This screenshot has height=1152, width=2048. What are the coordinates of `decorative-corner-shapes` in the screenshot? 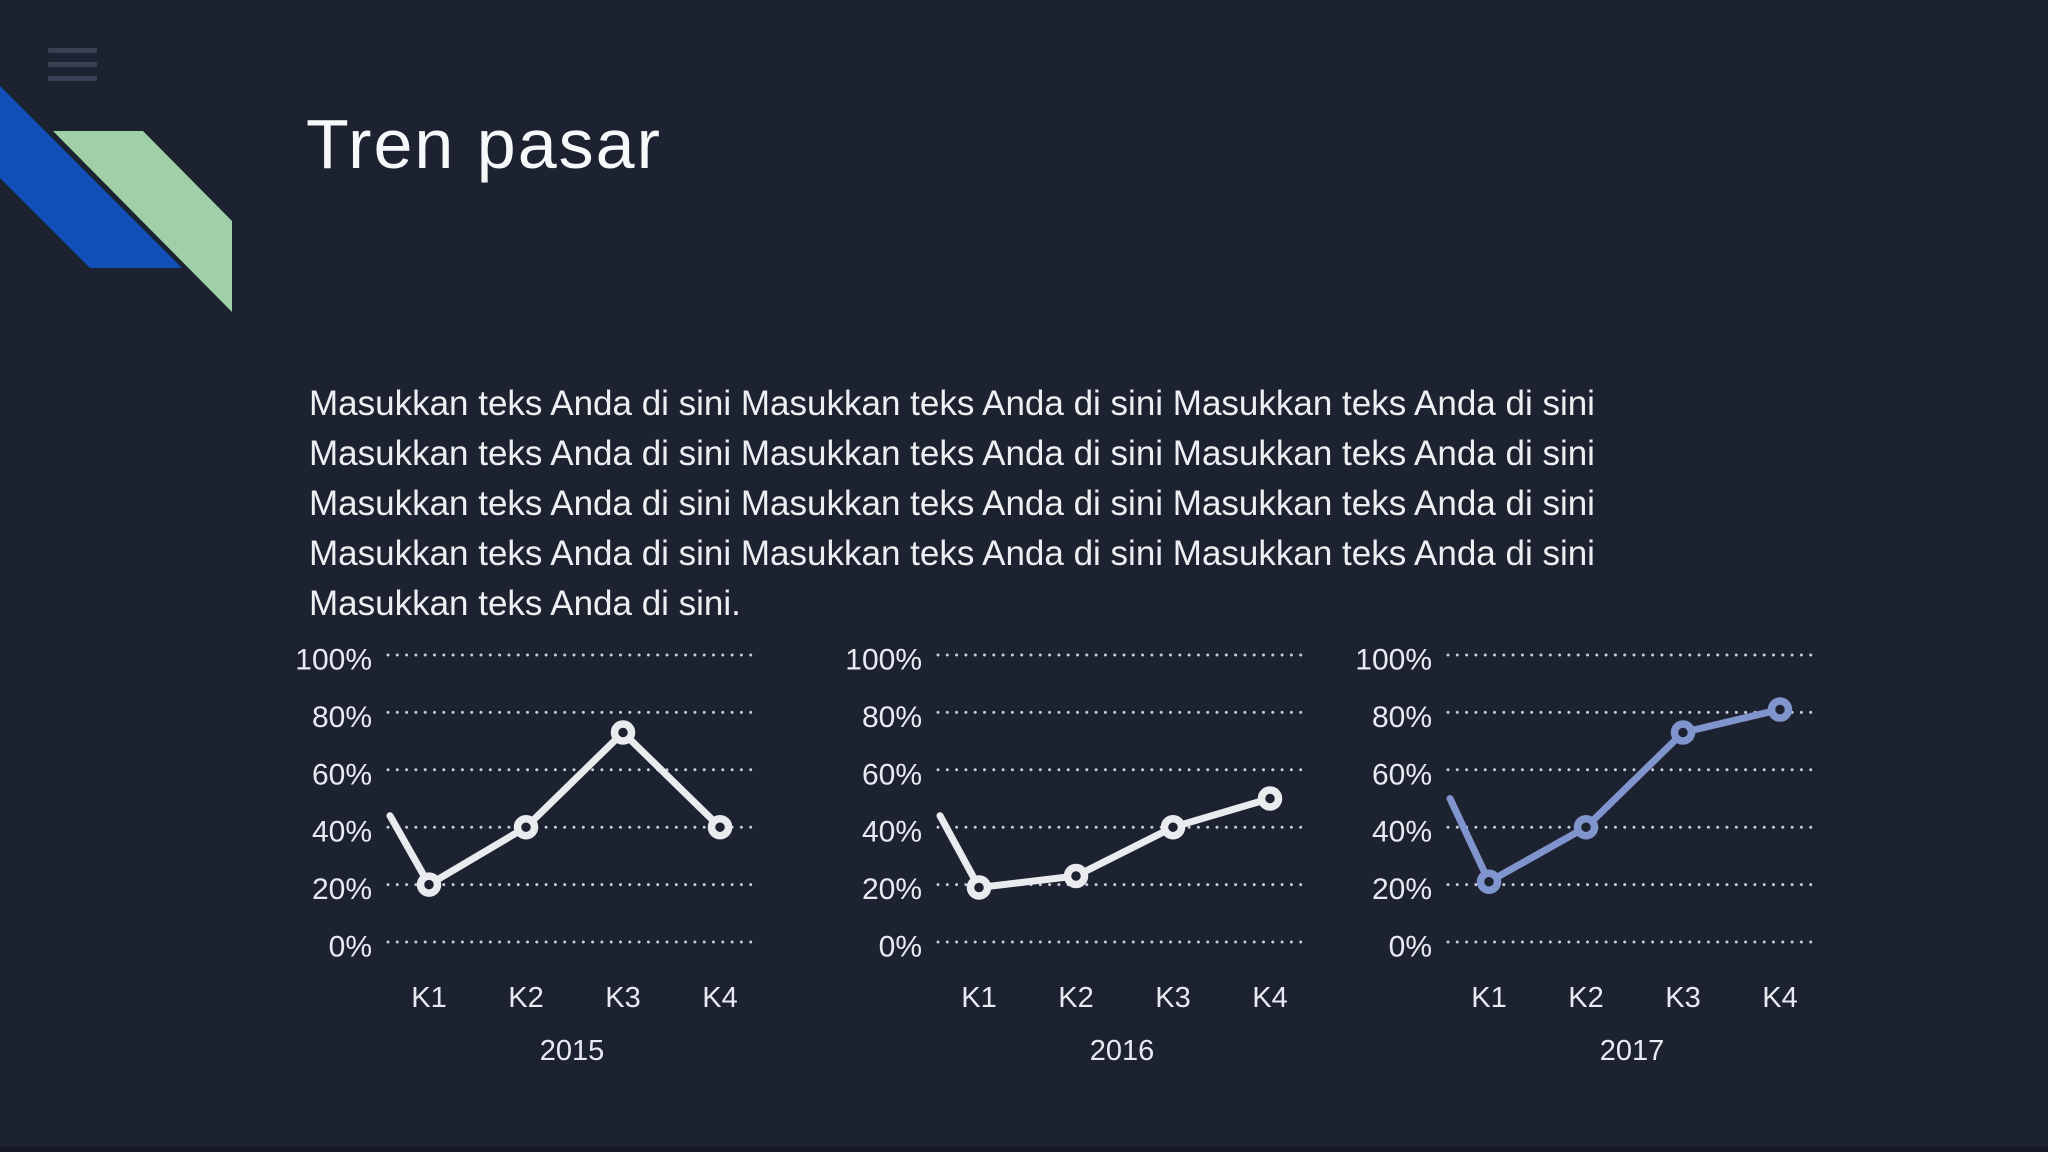 It's located at (116, 199).